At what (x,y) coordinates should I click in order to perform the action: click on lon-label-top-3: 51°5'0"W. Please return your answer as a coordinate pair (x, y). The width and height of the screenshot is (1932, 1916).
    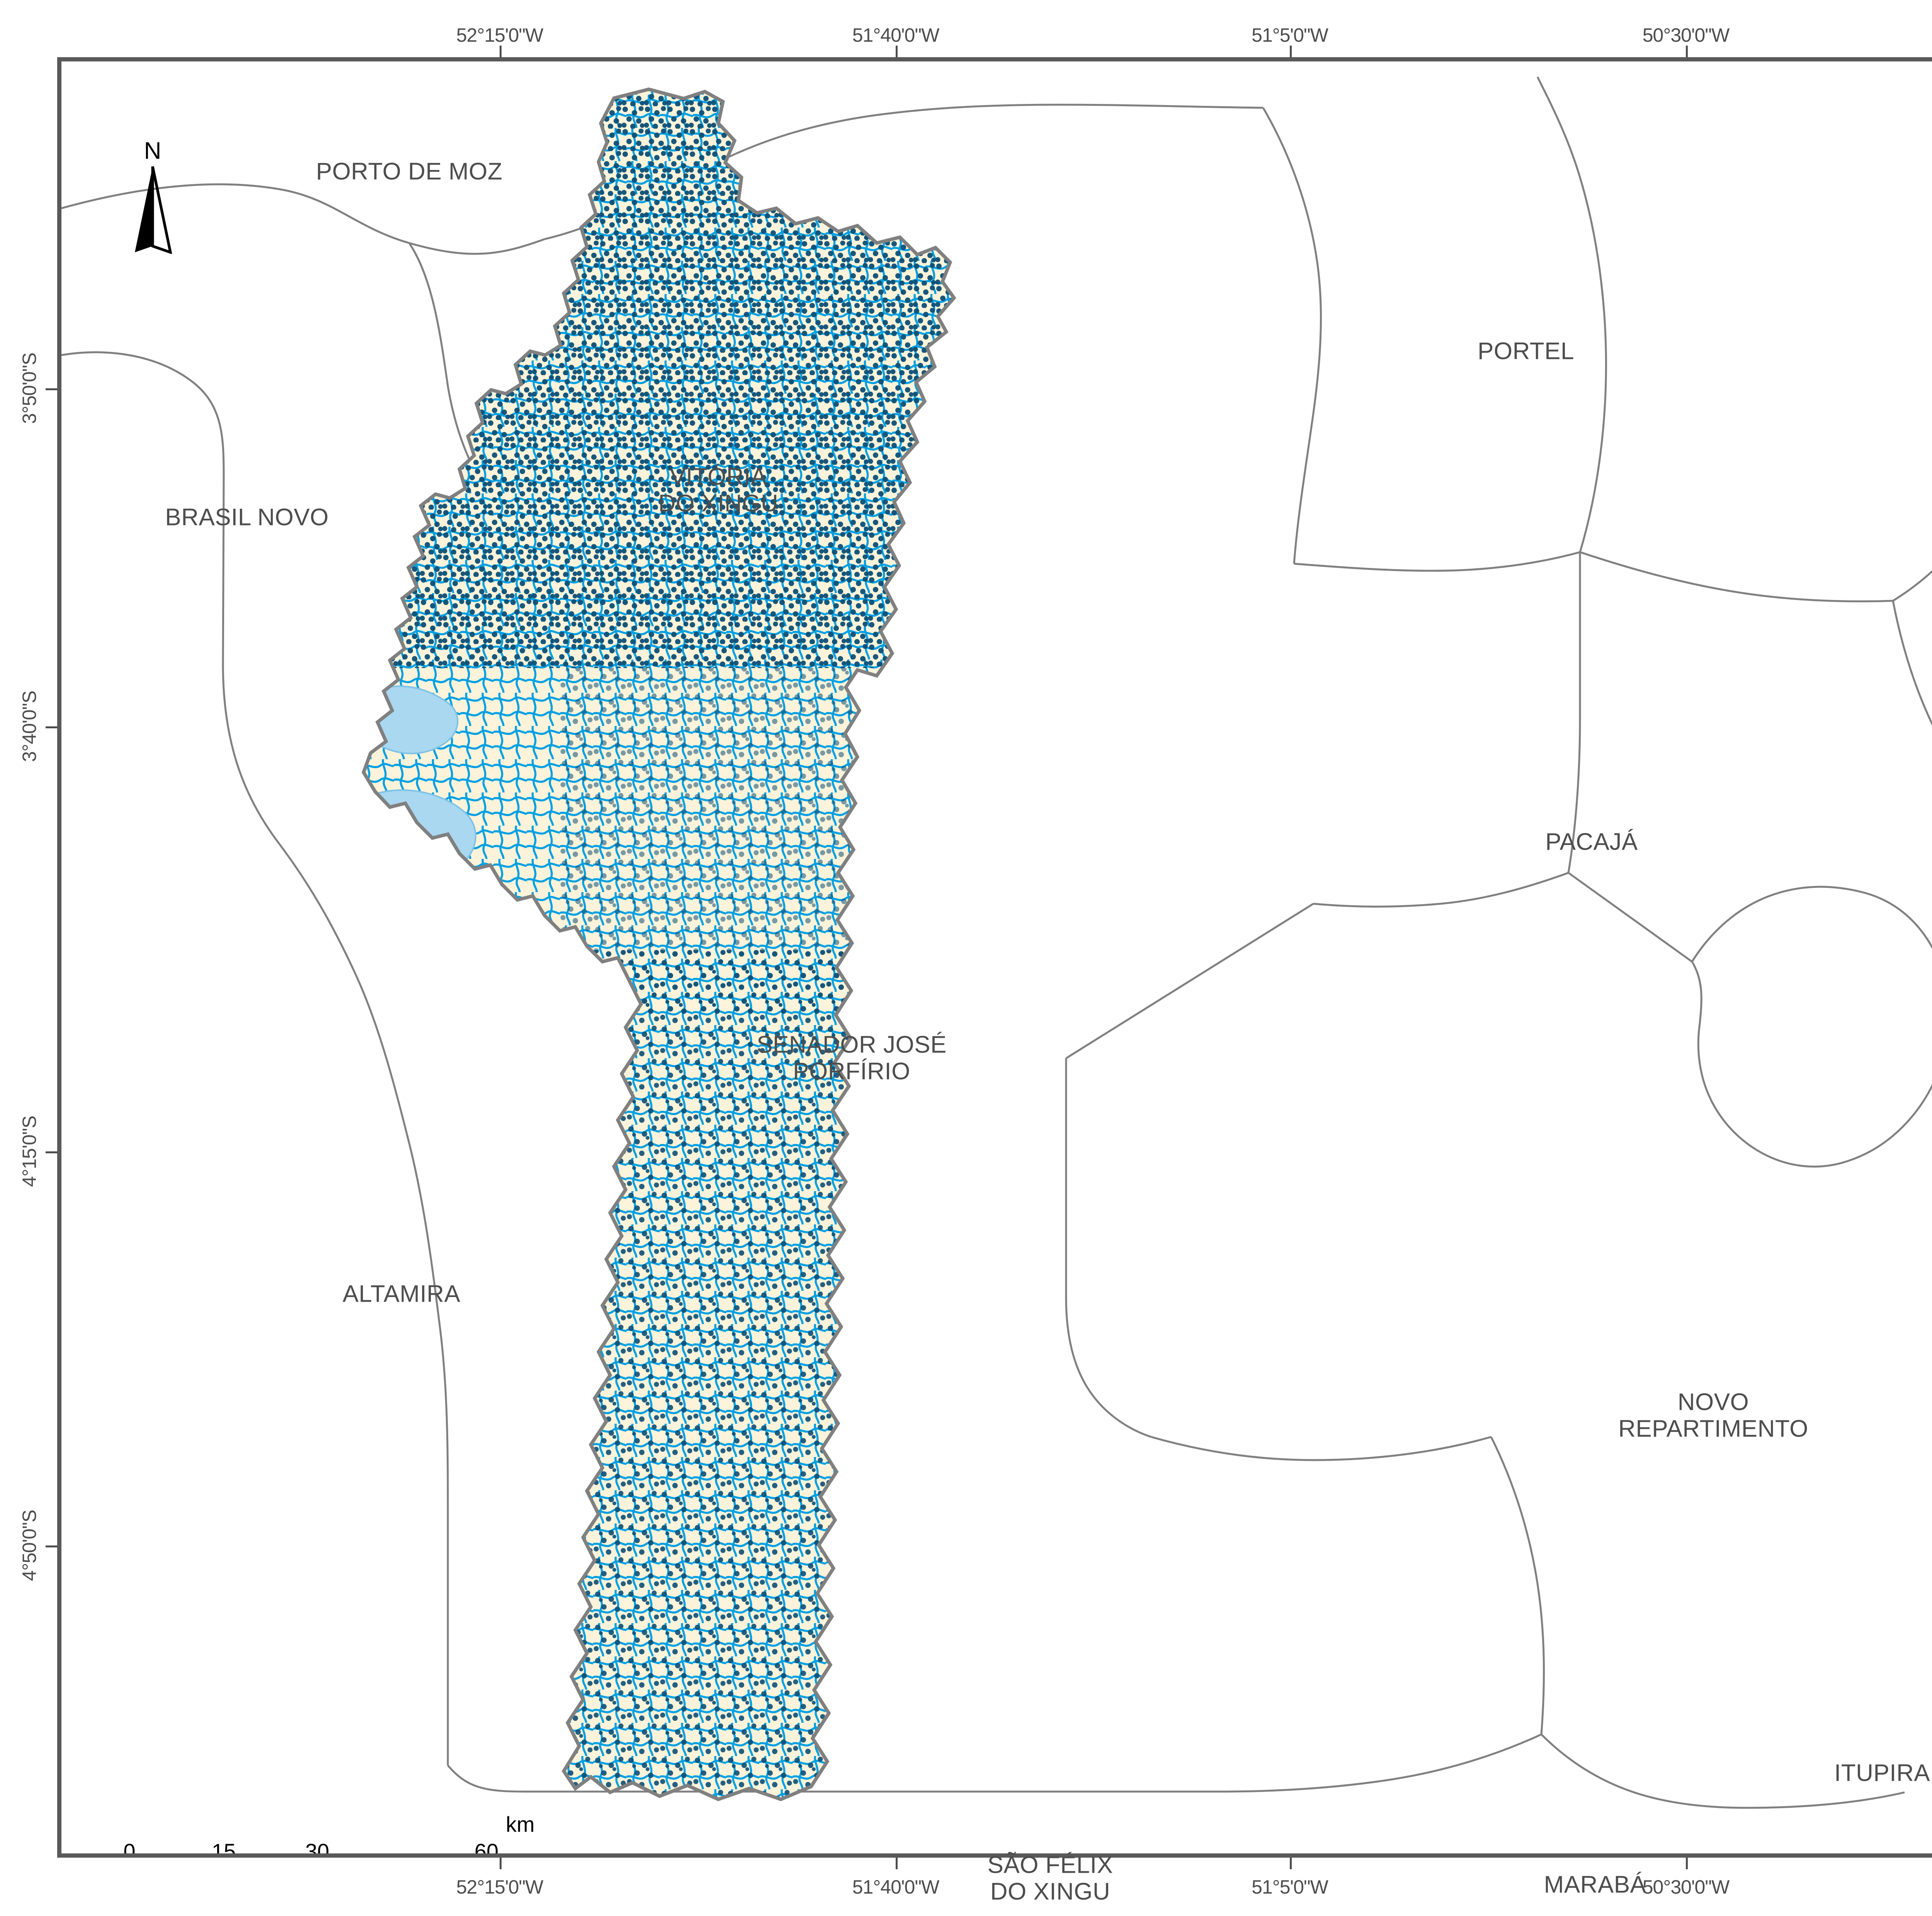
    Looking at the image, I should click on (1290, 35).